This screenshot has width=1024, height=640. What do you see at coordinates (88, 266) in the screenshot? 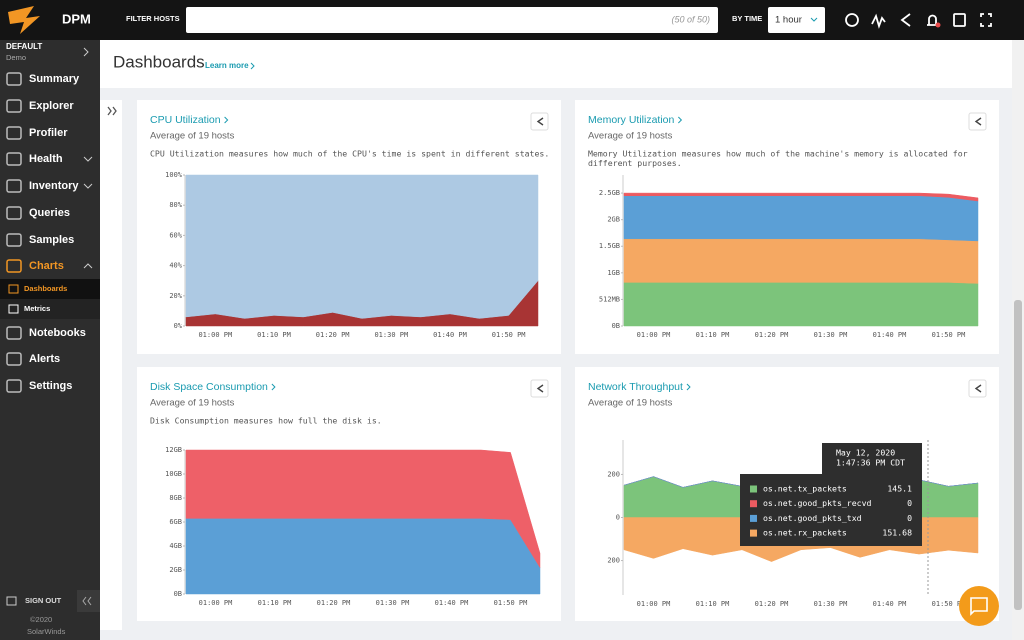
I see `nav-chevron` at bounding box center [88, 266].